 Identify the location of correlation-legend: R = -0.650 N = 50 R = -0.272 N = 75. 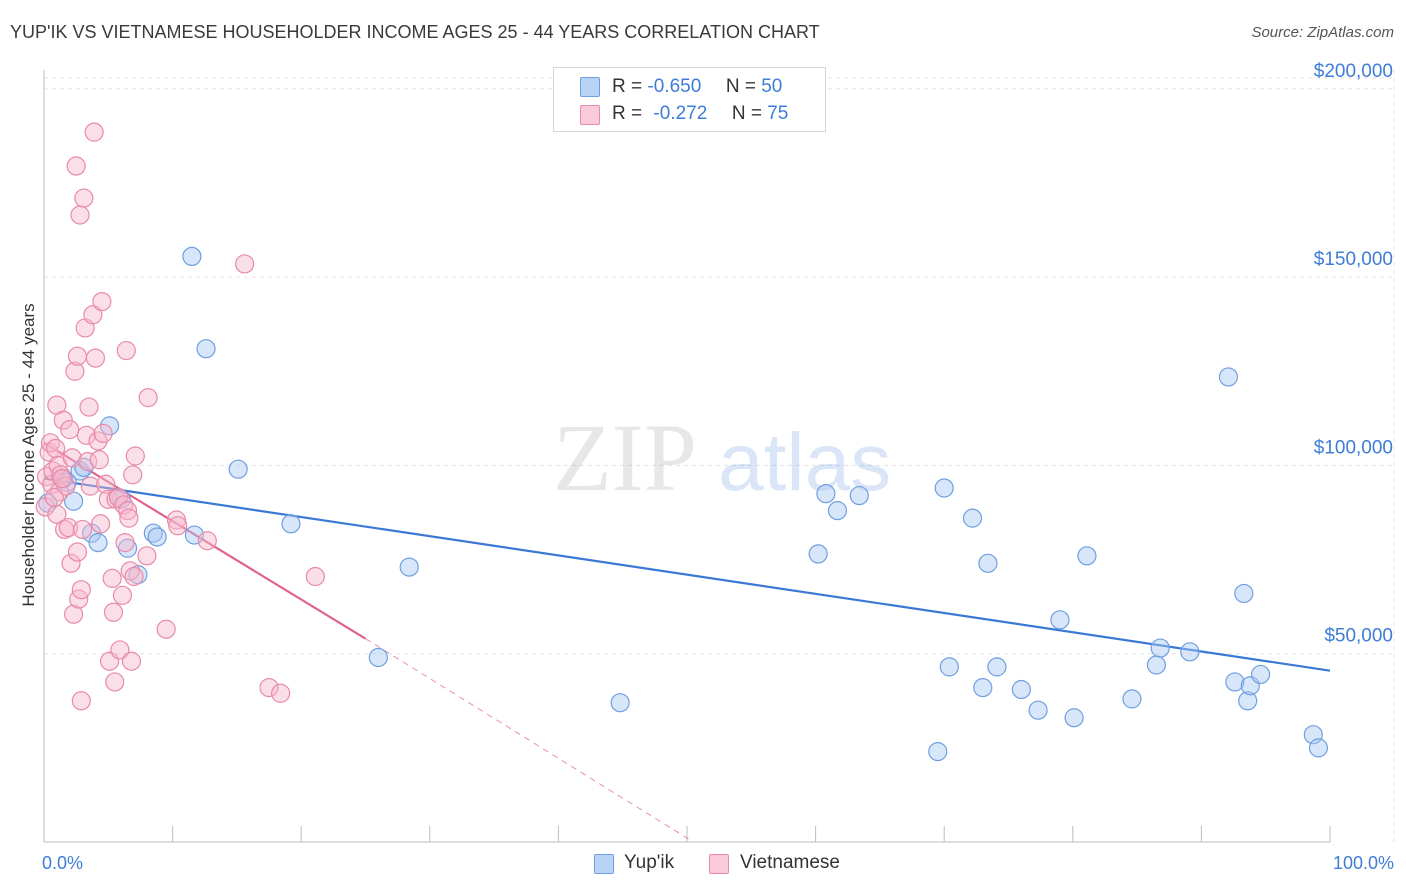
(689, 99).